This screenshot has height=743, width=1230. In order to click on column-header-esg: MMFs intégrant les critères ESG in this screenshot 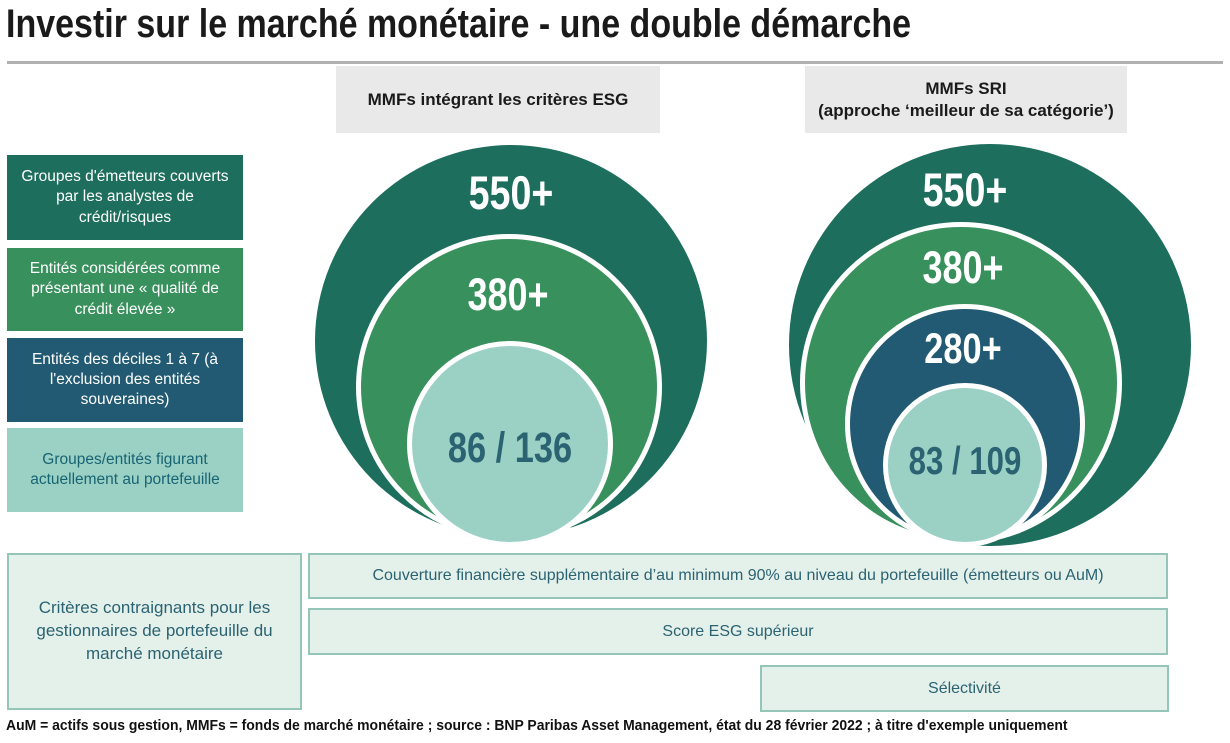, I will do `click(498, 99)`.